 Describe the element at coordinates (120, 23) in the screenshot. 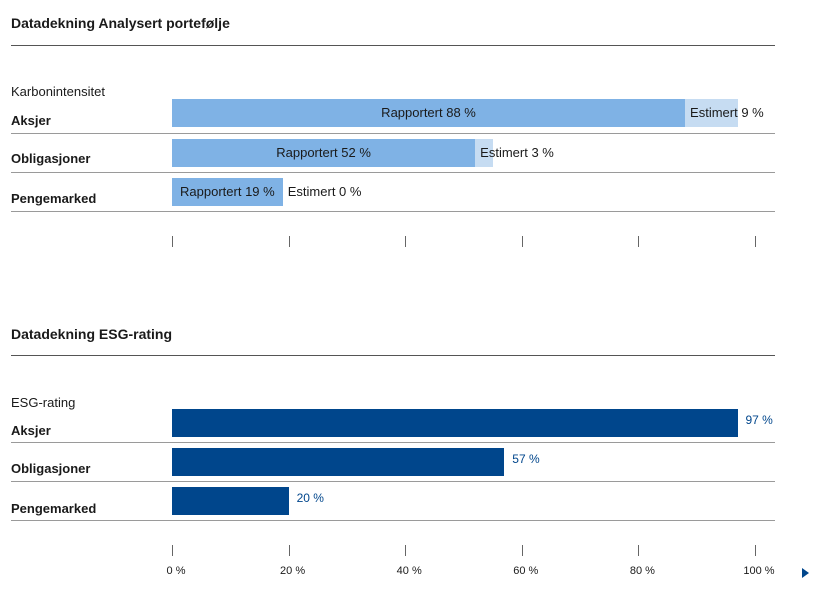

I see `carbon-chart-title: Datadekning Analysert portefølje` at that location.